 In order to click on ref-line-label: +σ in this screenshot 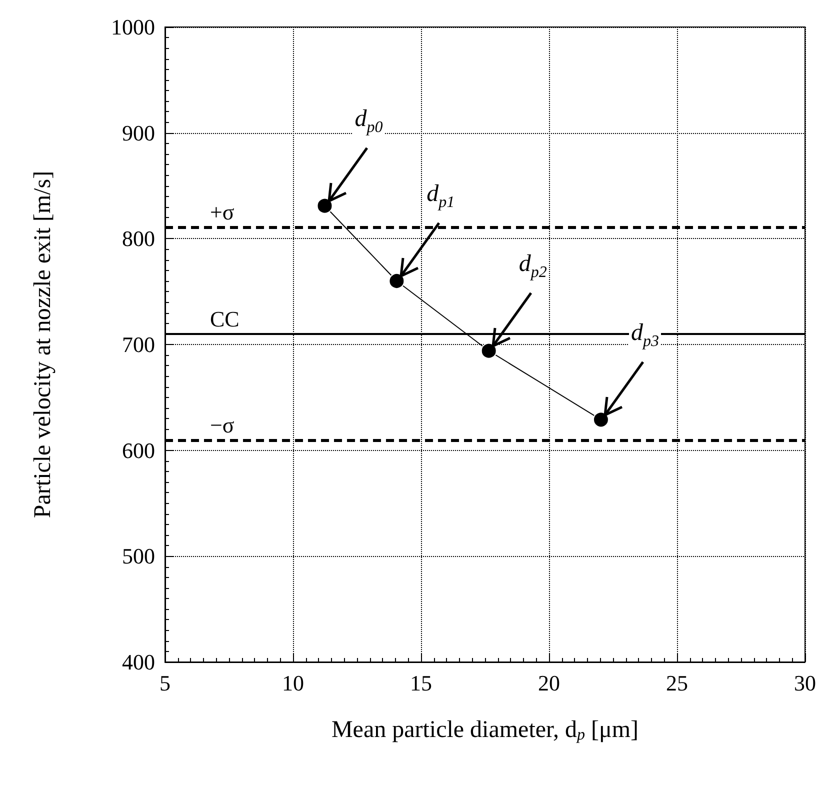, I will do `click(222, 212)`.